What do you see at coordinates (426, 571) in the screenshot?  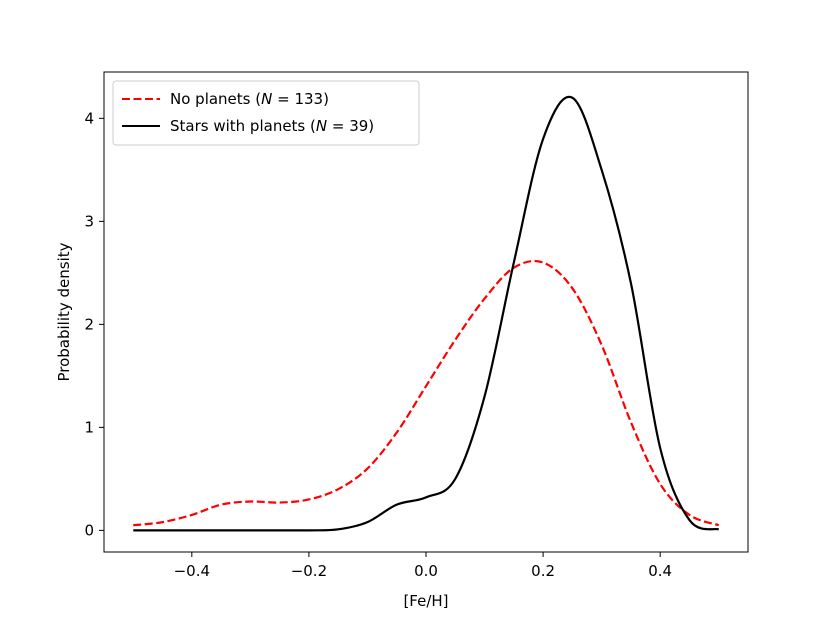 I see `x-tick-label: 0.0` at bounding box center [426, 571].